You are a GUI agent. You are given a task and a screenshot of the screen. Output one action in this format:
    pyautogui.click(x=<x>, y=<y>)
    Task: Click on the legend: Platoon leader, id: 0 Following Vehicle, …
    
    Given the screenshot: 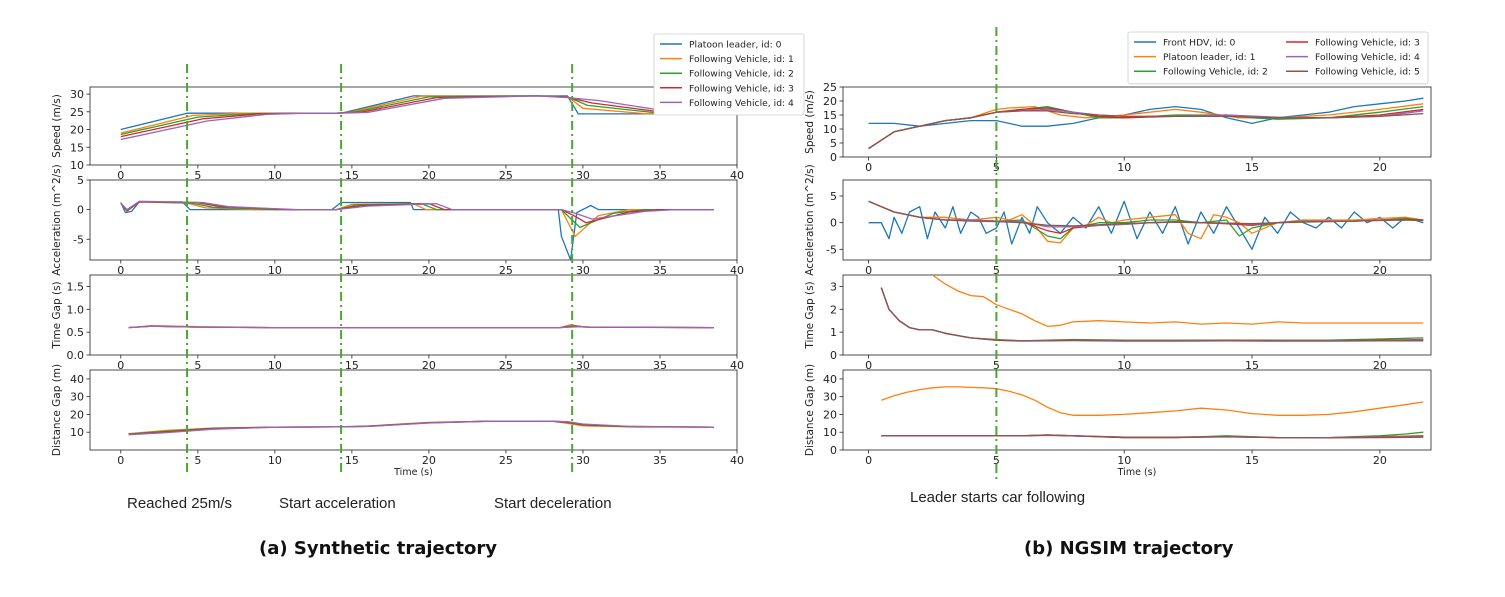 What is the action you would take?
    pyautogui.click(x=729, y=74)
    